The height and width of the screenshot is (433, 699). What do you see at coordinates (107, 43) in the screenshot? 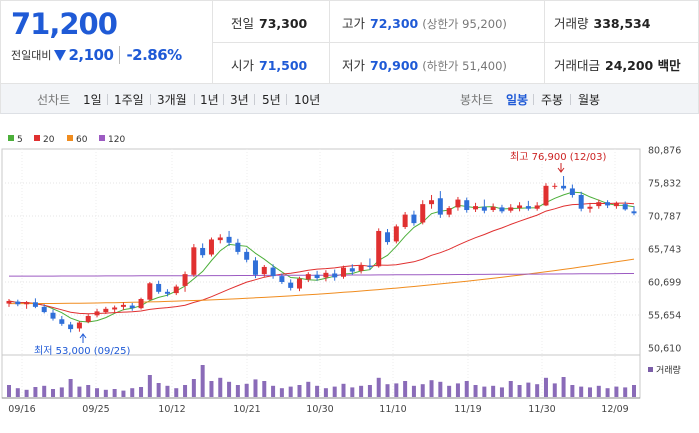
I see `price-box: 71,200 전일대비 2,100 -2.86%` at bounding box center [107, 43].